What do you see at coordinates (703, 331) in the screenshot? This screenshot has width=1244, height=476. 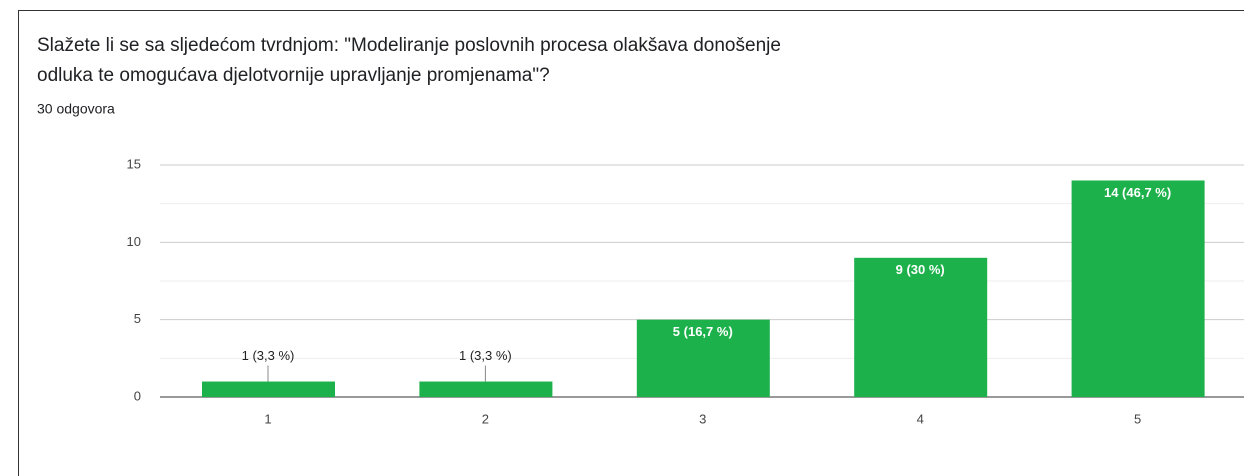 I see `data-label: 5 (16,7 %)` at bounding box center [703, 331].